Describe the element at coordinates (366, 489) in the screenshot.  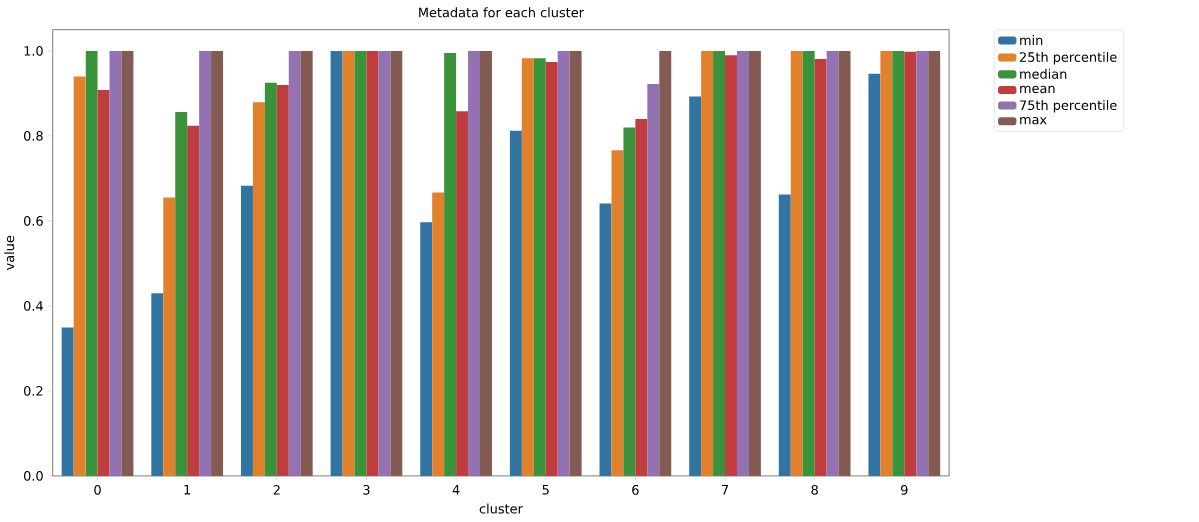
I see `x-tick-label: 3` at that location.